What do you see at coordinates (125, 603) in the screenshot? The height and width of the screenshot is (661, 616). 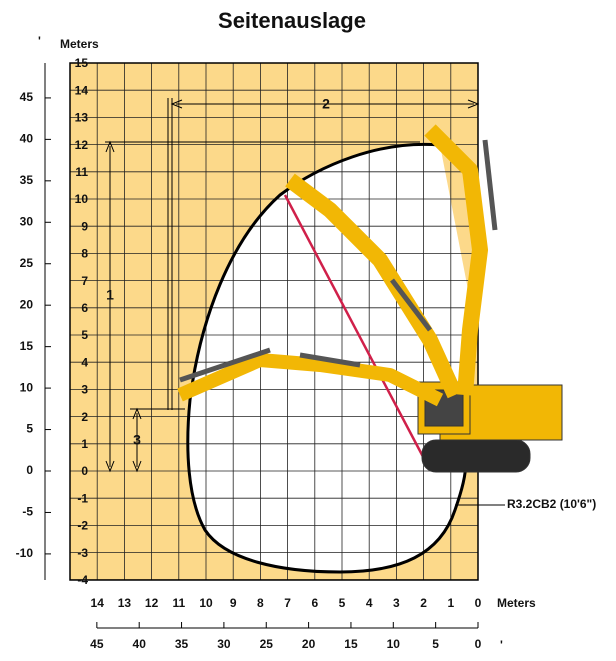 I see `x-tick-label: 13` at bounding box center [125, 603].